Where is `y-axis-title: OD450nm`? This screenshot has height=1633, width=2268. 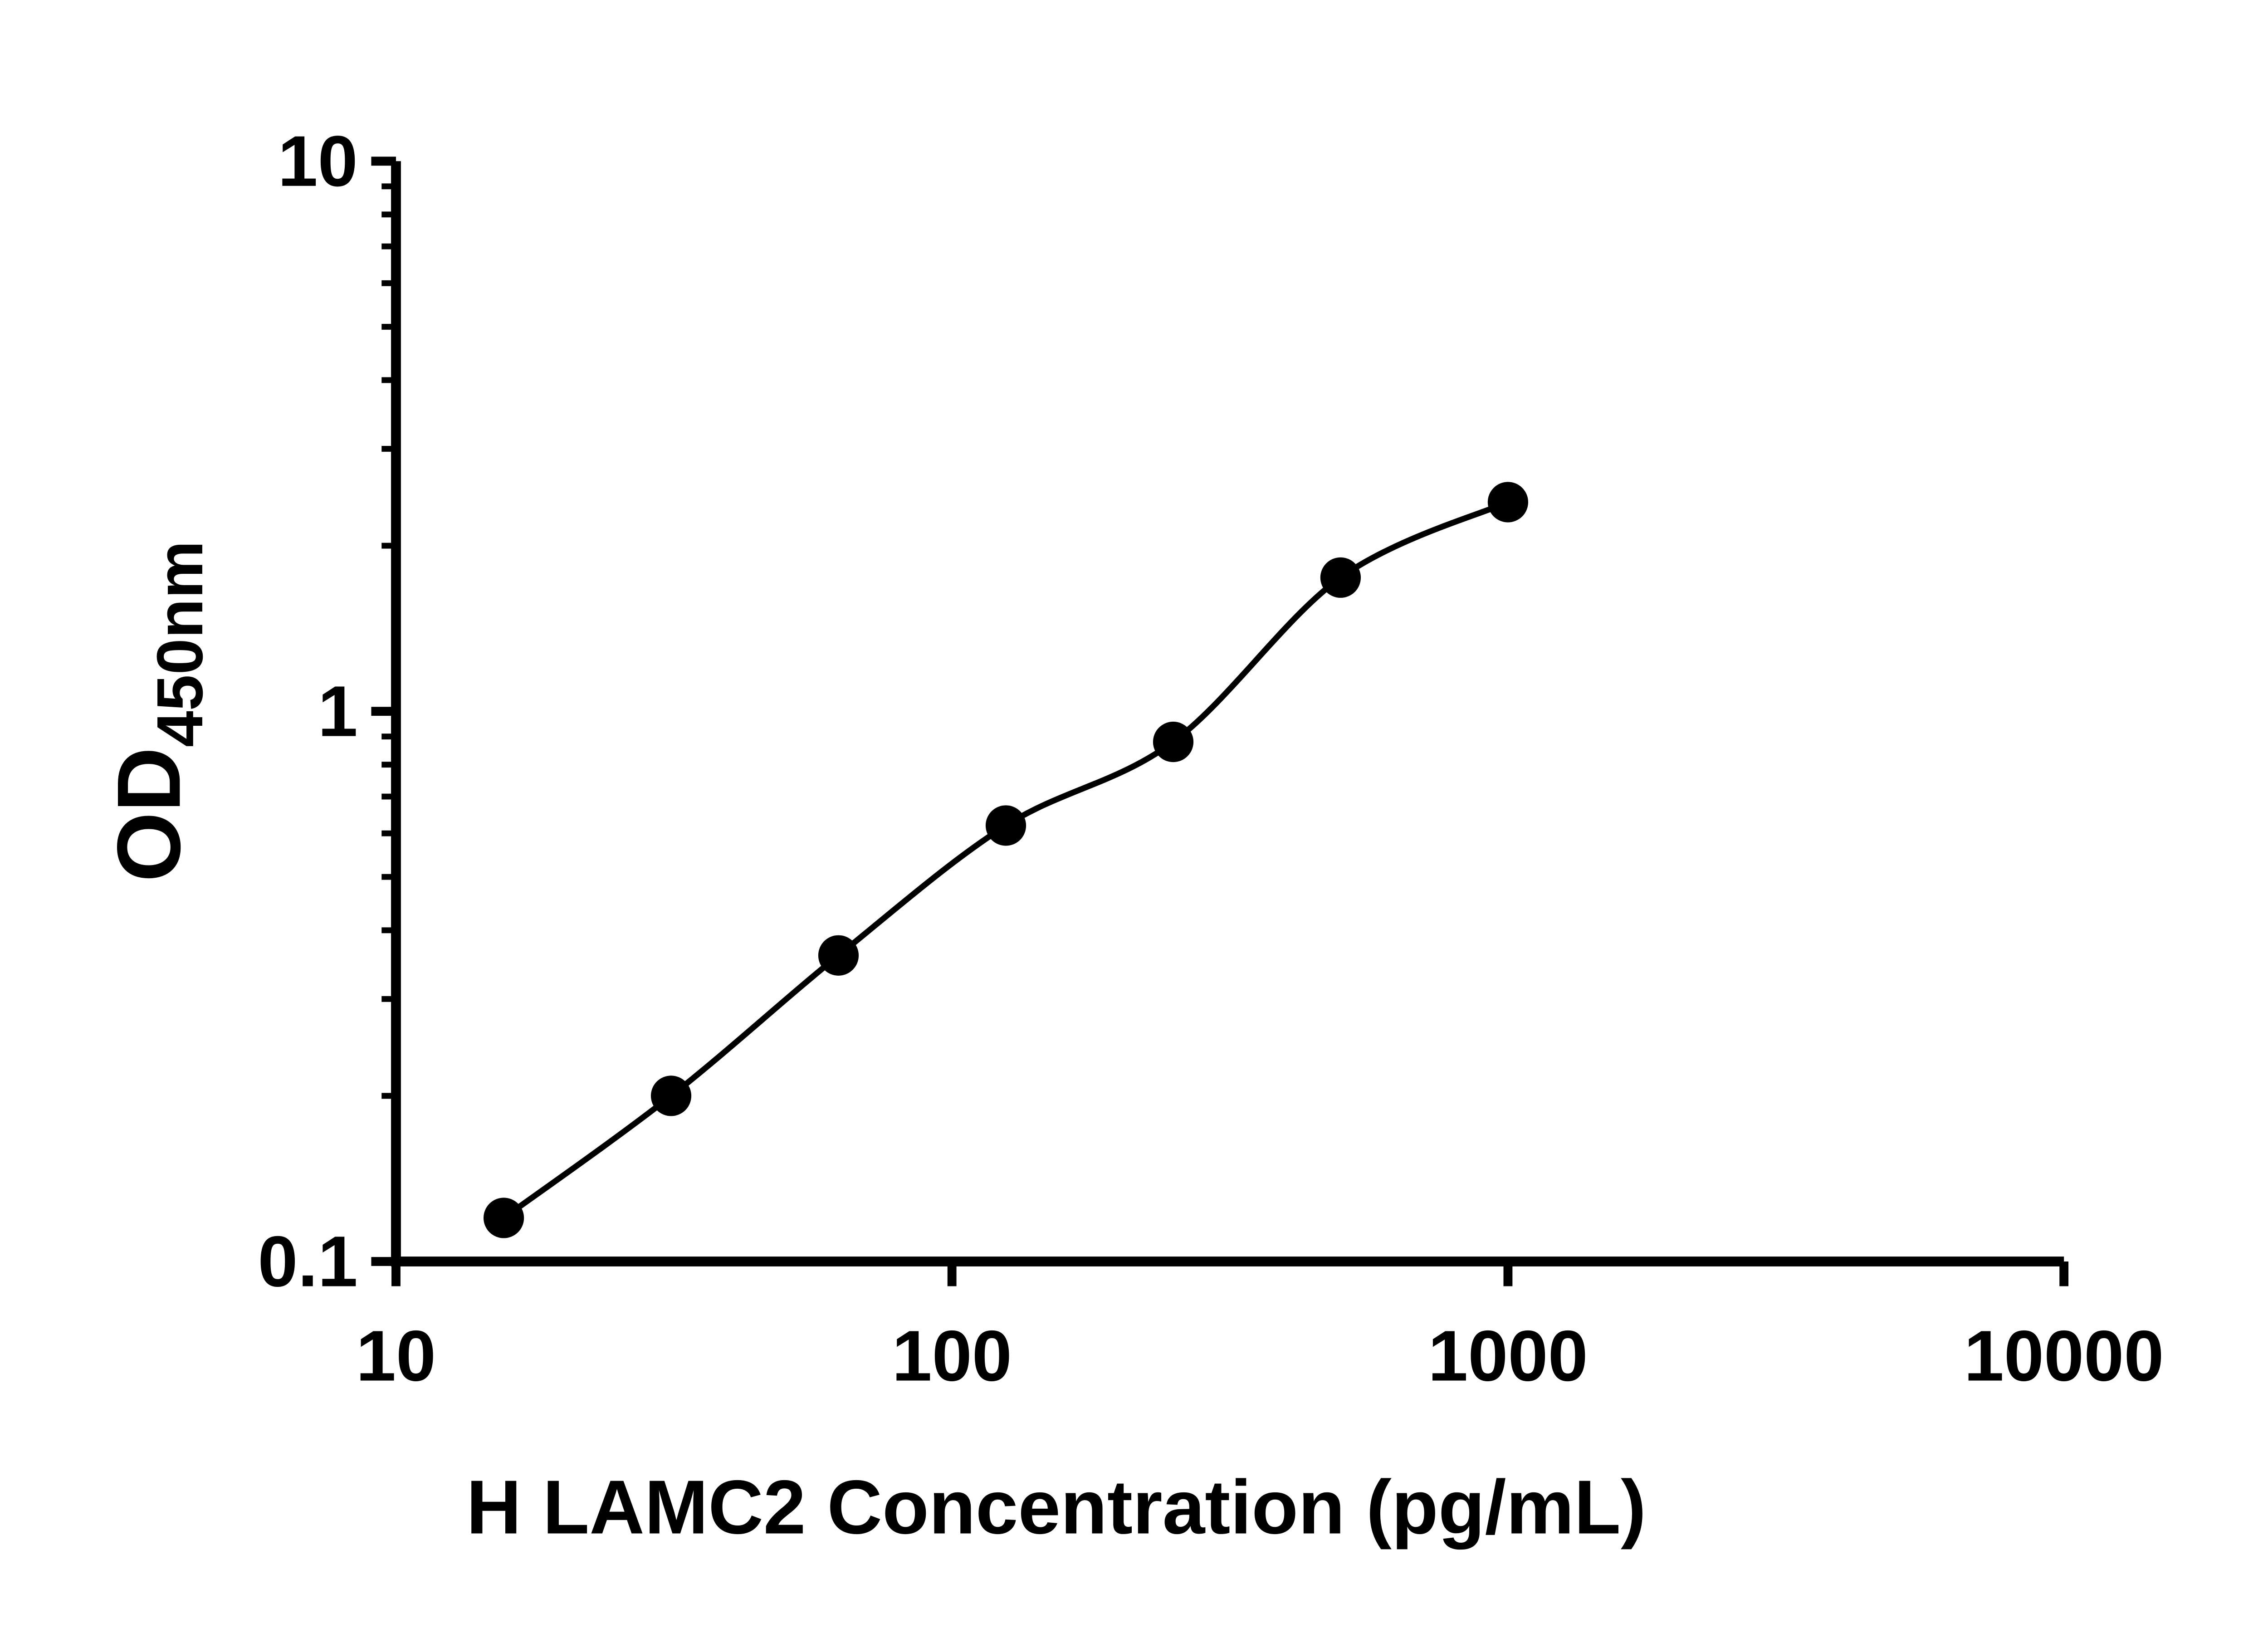
y-axis-title: OD450nm is located at coordinates (157, 711).